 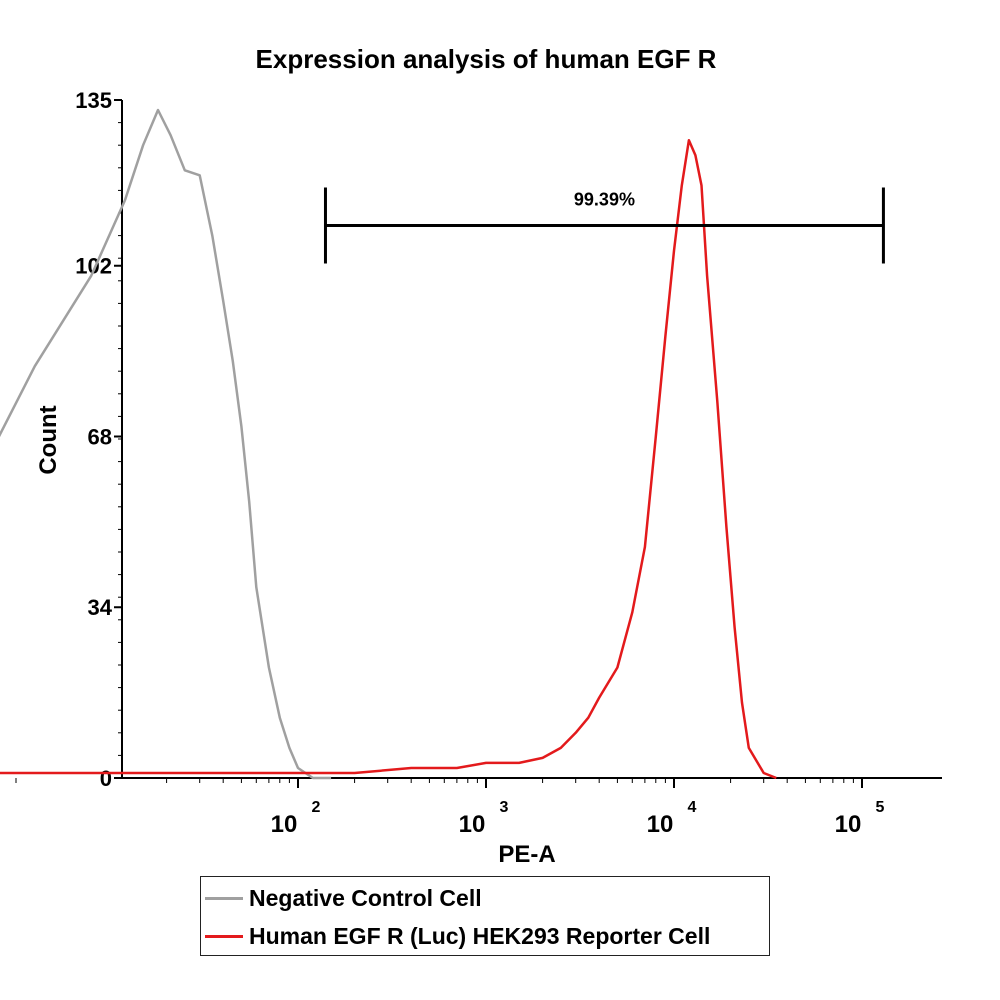 What do you see at coordinates (365, 897) in the screenshot?
I see `legend-label-negative: Negative Control Cell` at bounding box center [365, 897].